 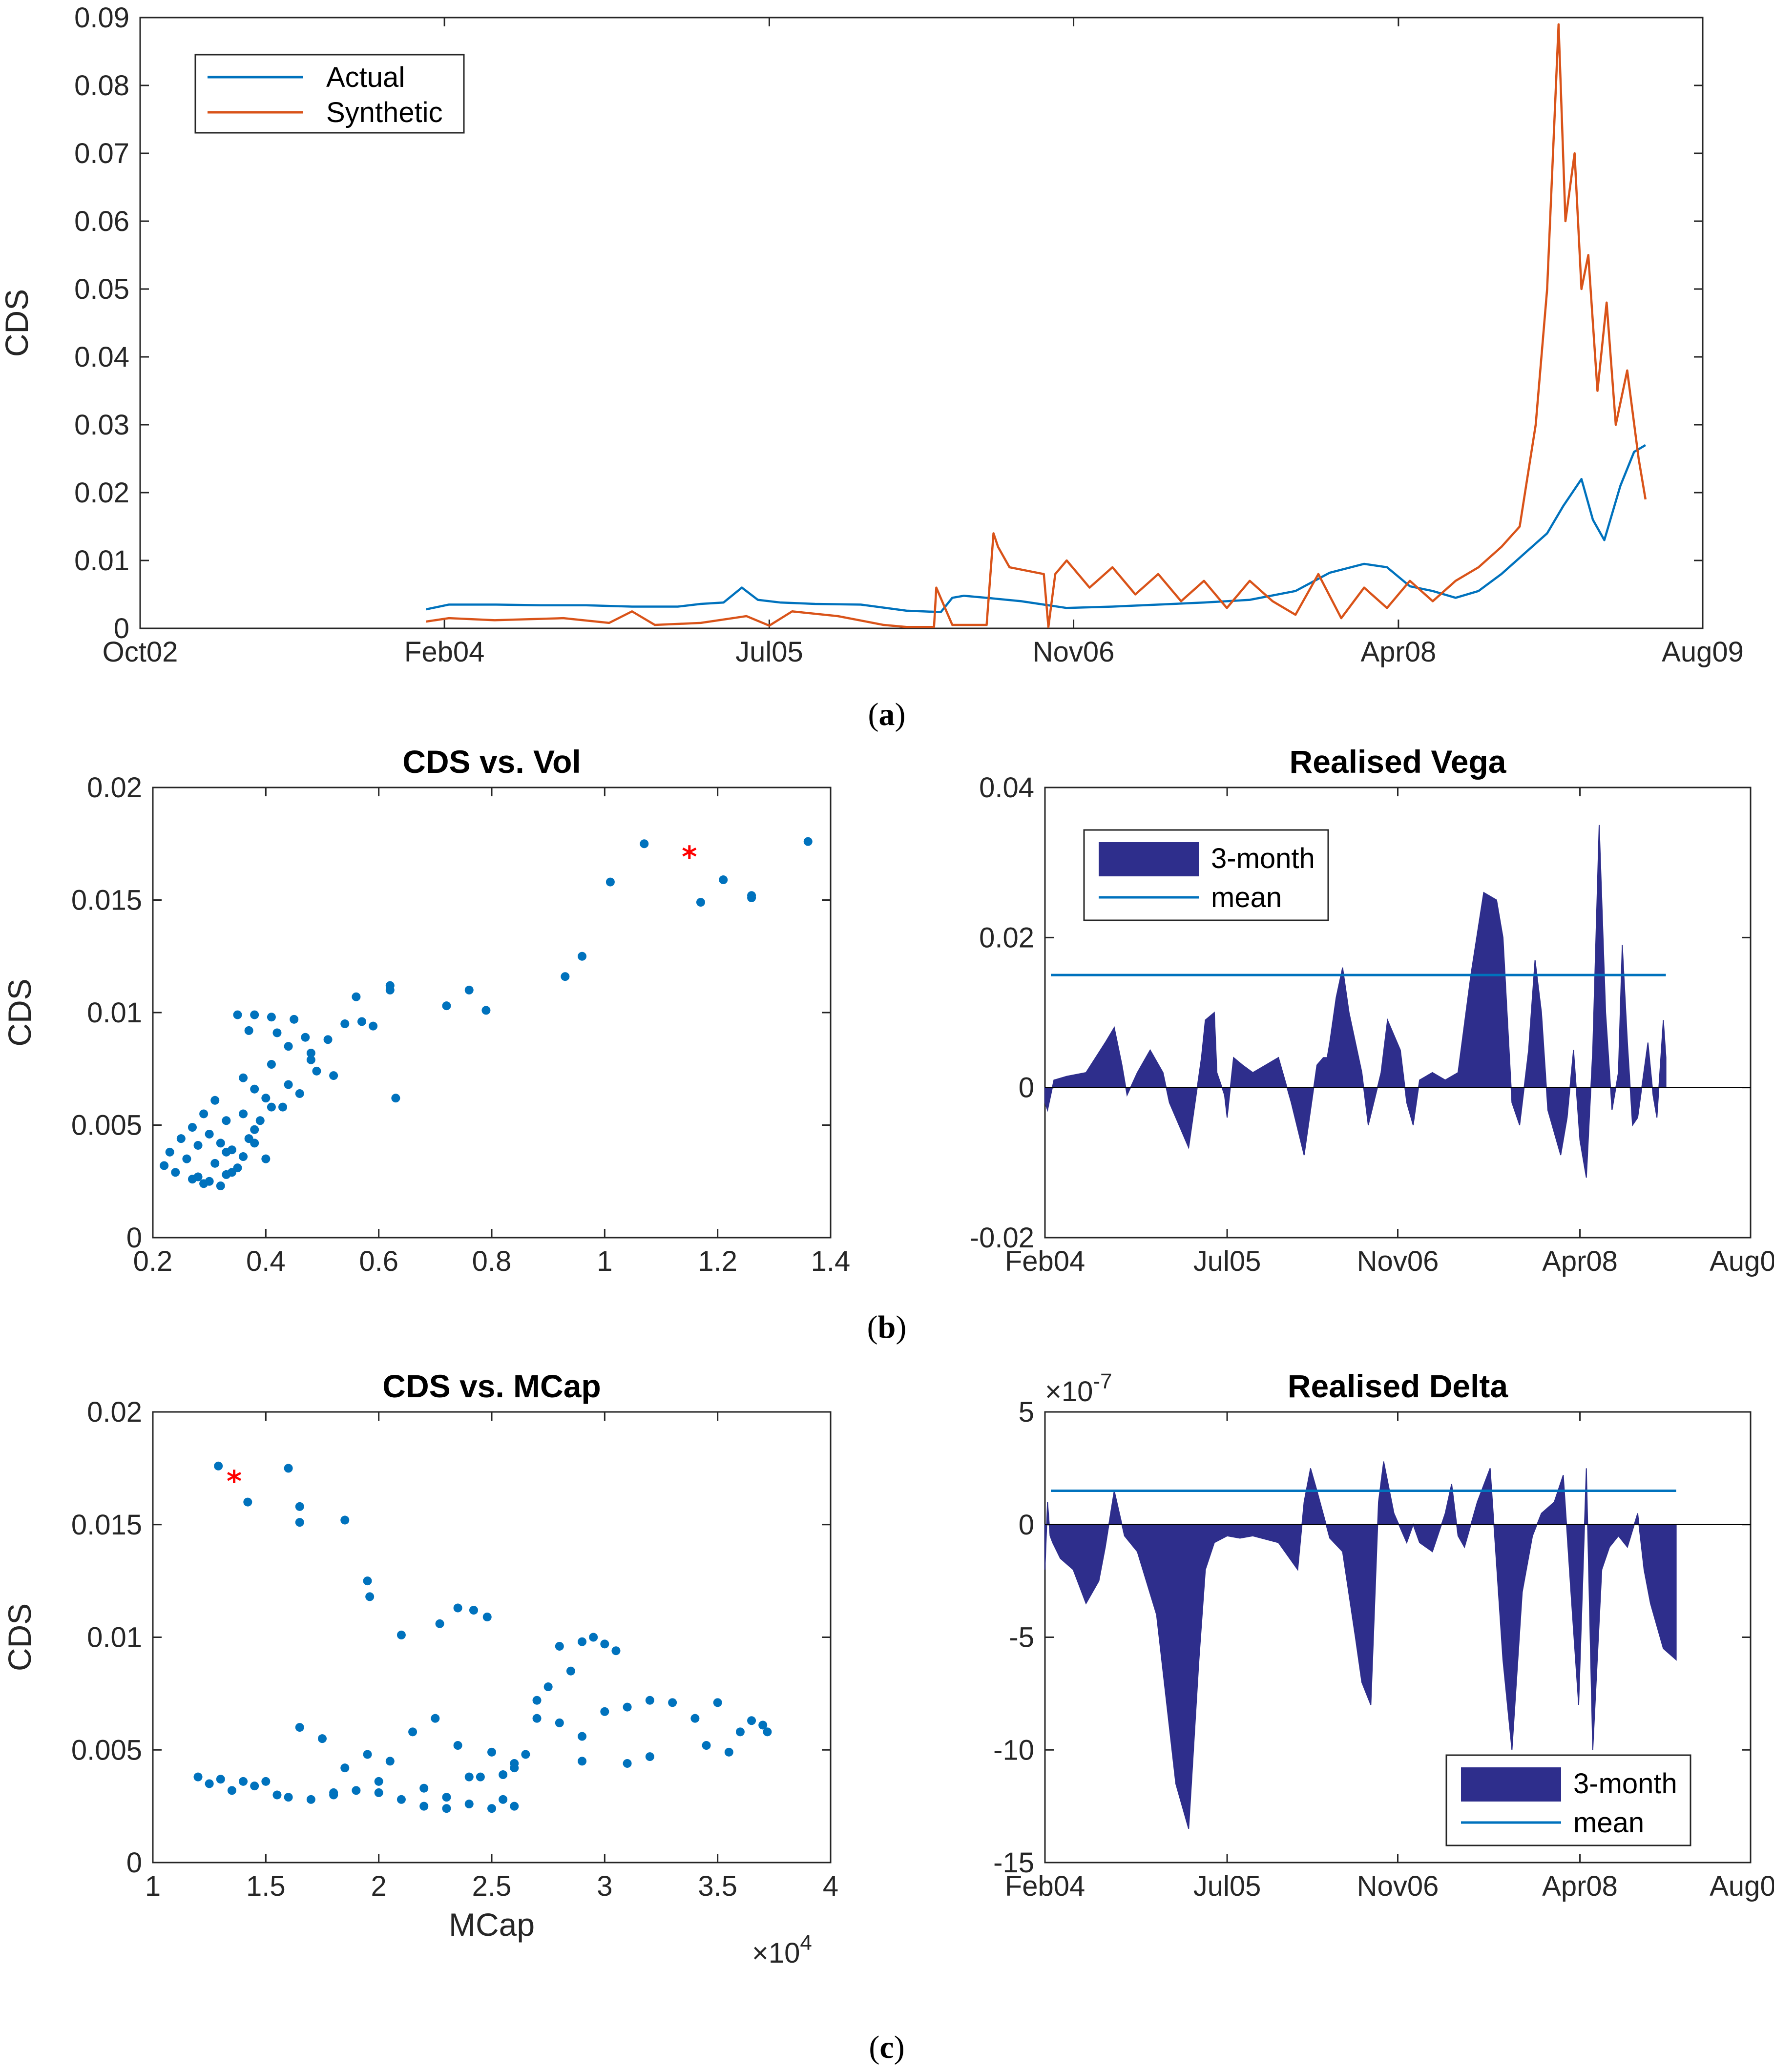 What do you see at coordinates (20, 1012) in the screenshot?
I see `y-axis-label: CDS` at bounding box center [20, 1012].